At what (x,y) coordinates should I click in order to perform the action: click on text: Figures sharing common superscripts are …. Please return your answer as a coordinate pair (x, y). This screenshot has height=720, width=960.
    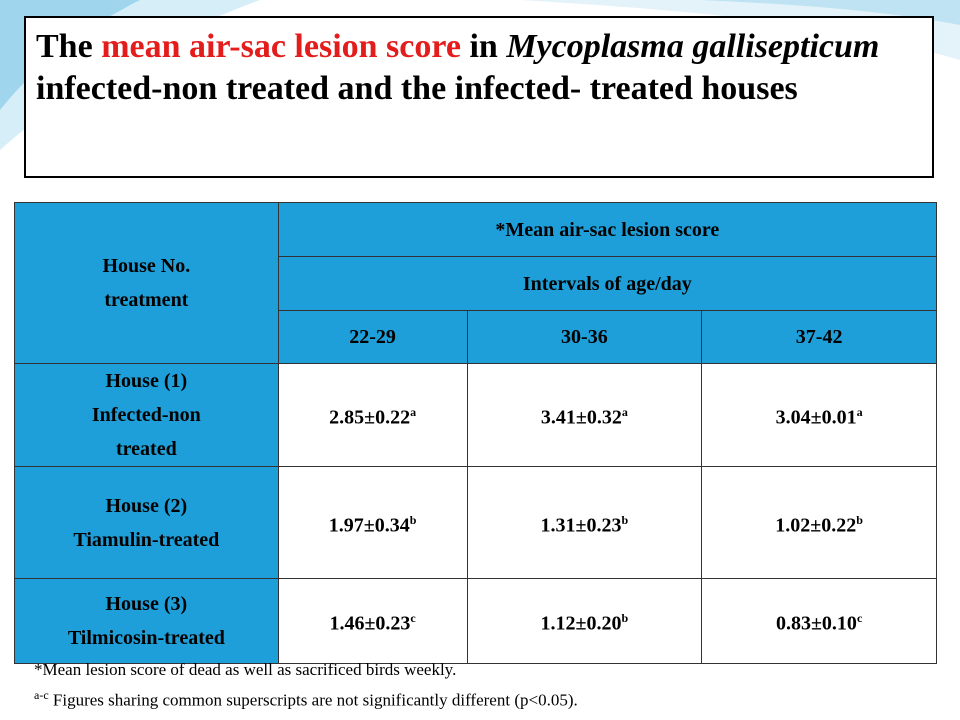
    Looking at the image, I should click on (313, 700).